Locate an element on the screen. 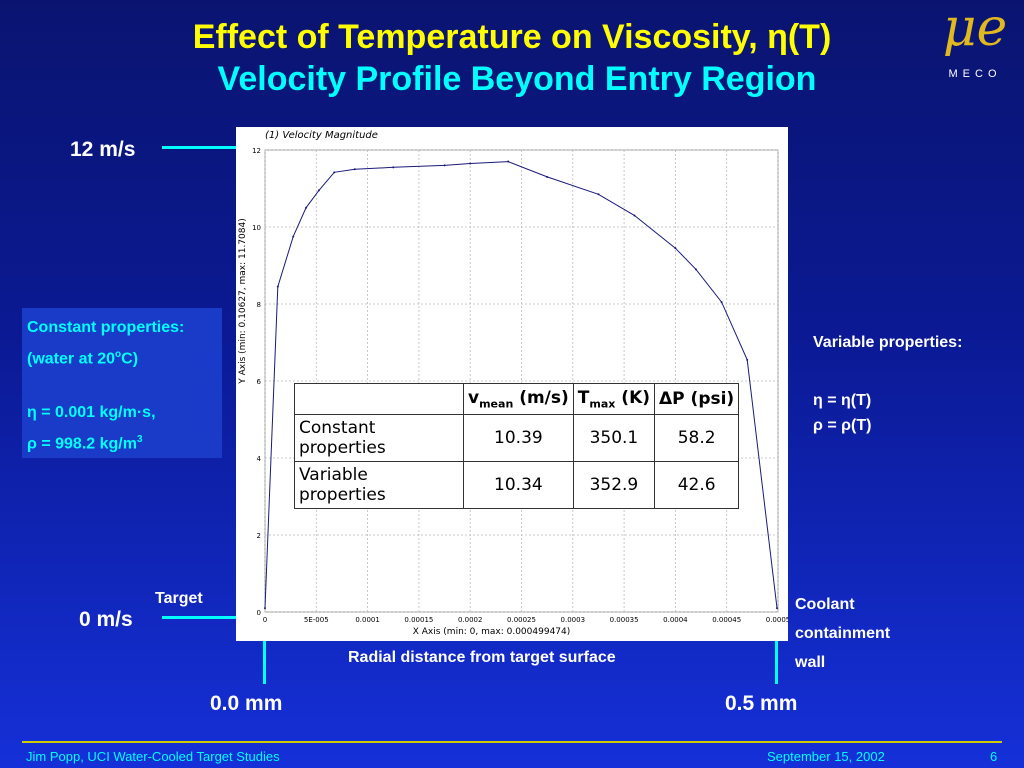 This screenshot has width=1024, height=768. table-cell: 10.39 is located at coordinates (518, 438).